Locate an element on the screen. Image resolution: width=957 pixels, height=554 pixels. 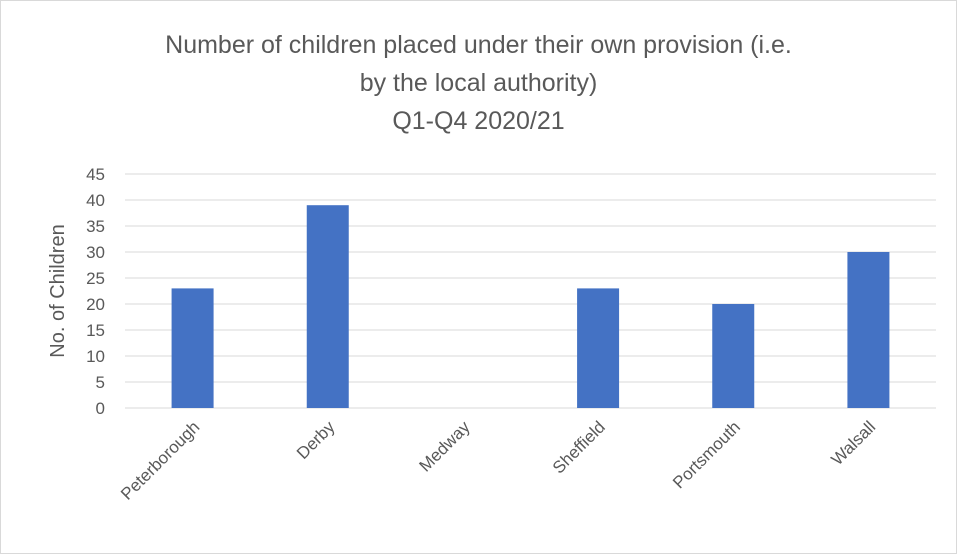
chart-title-line-2: by the local authority) is located at coordinates (478, 83).